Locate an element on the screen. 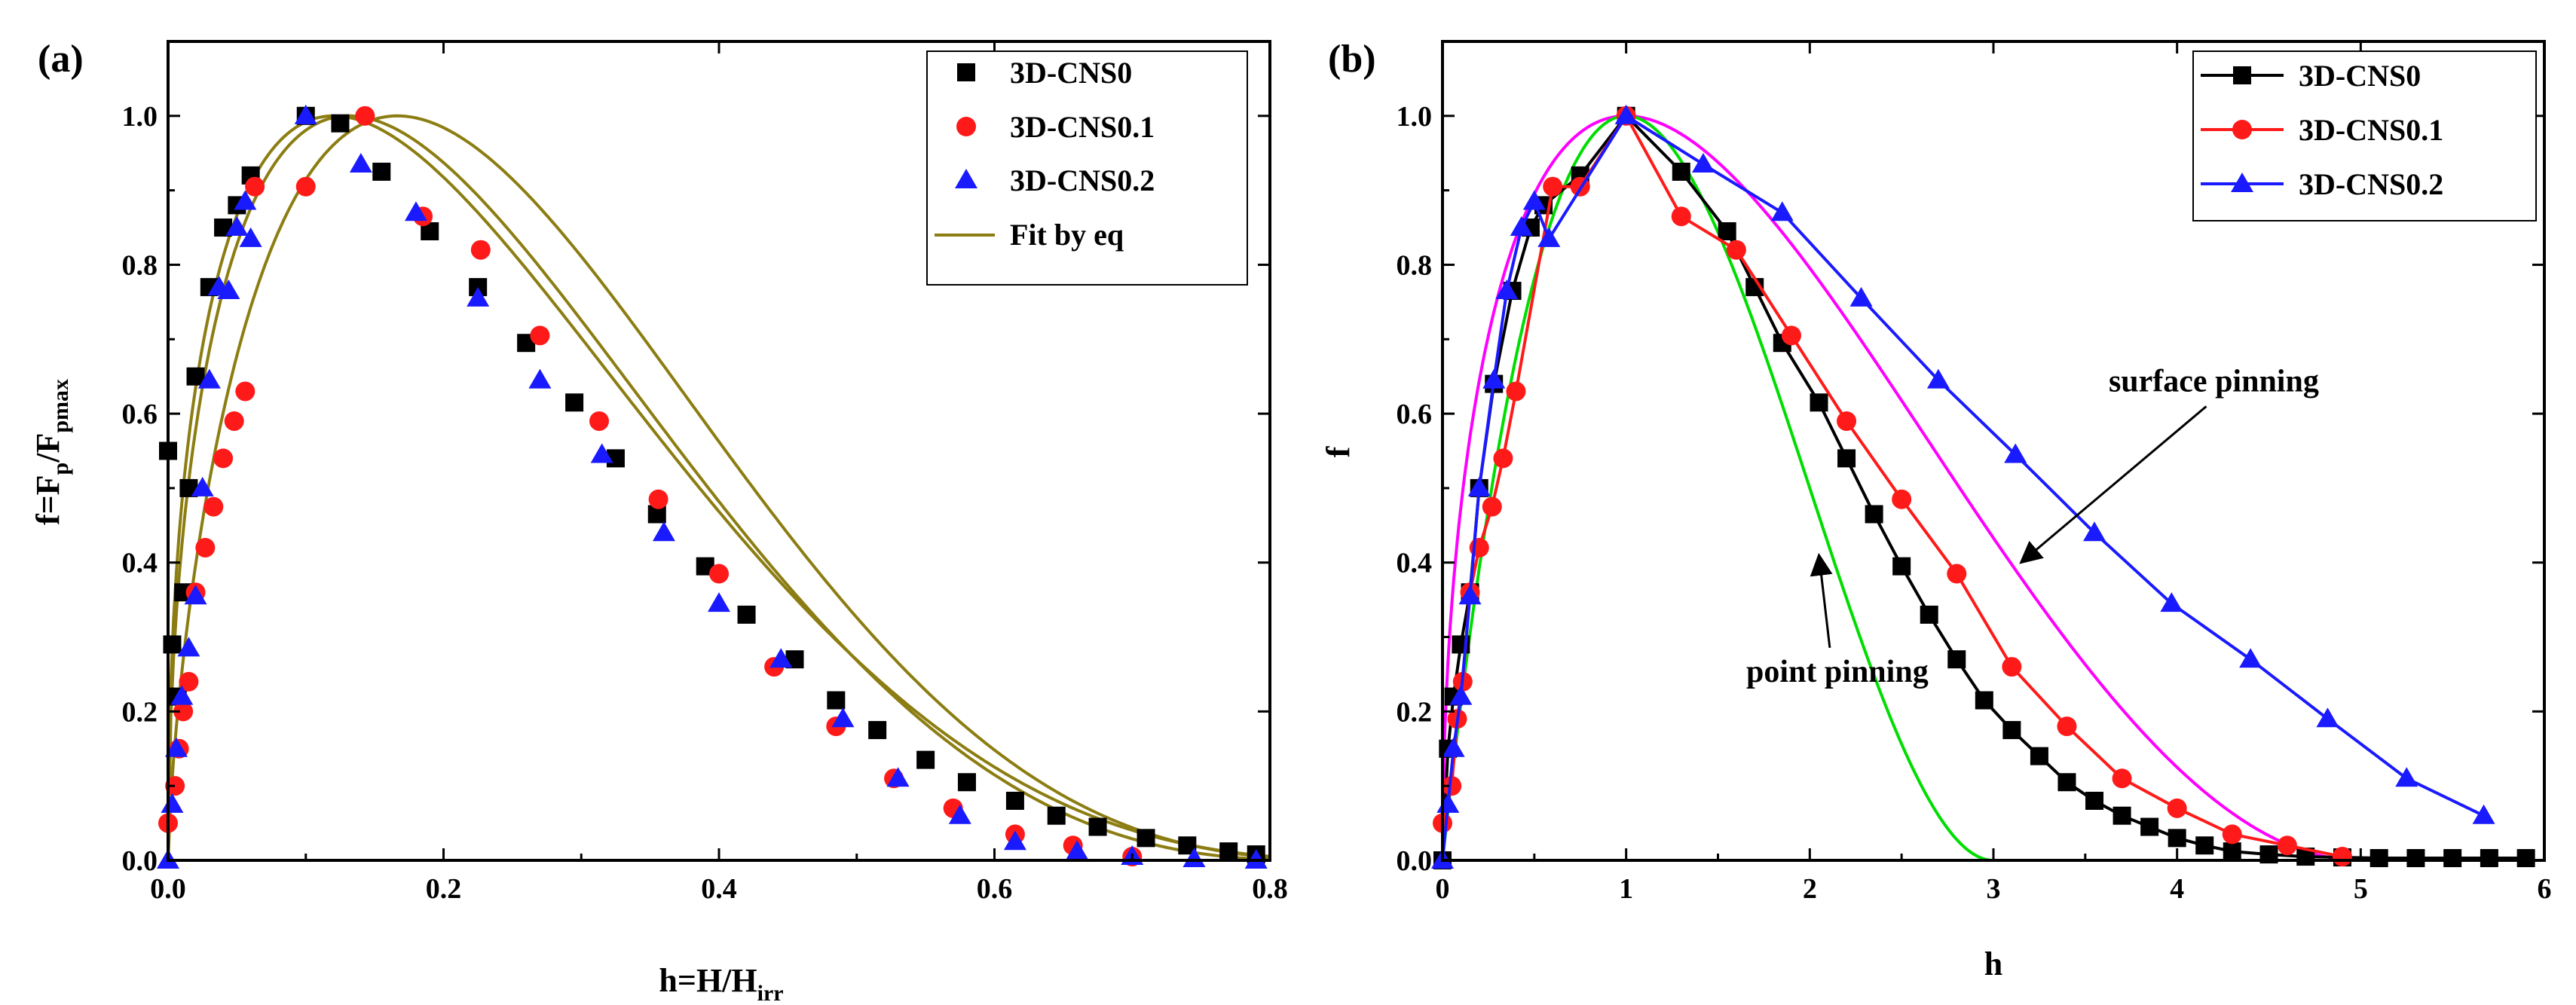 This screenshot has height=1005, width=2576. panel-b-y-tick-label: 0.2 is located at coordinates (1415, 712).